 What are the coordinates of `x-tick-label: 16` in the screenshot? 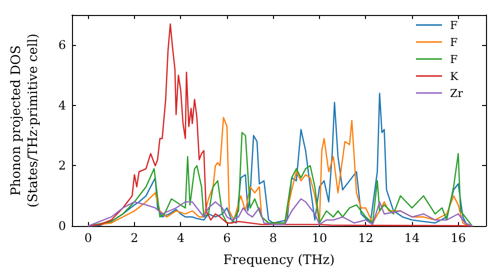 It's located at (458, 238).